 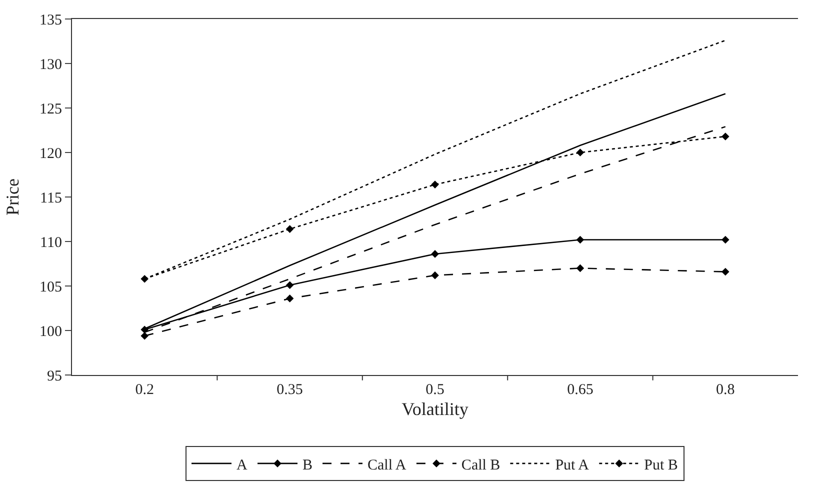 I want to click on x-tick-label: 0.35, so click(x=289, y=390).